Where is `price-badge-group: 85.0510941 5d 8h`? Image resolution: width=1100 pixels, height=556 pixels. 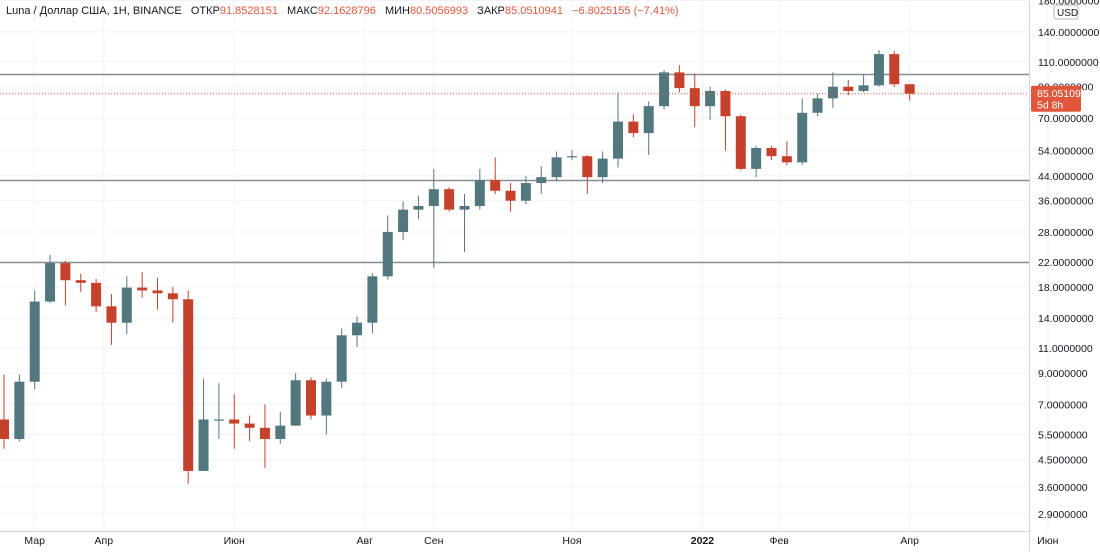
price-badge-group: 85.0510941 5d 8h is located at coordinates (1062, 98).